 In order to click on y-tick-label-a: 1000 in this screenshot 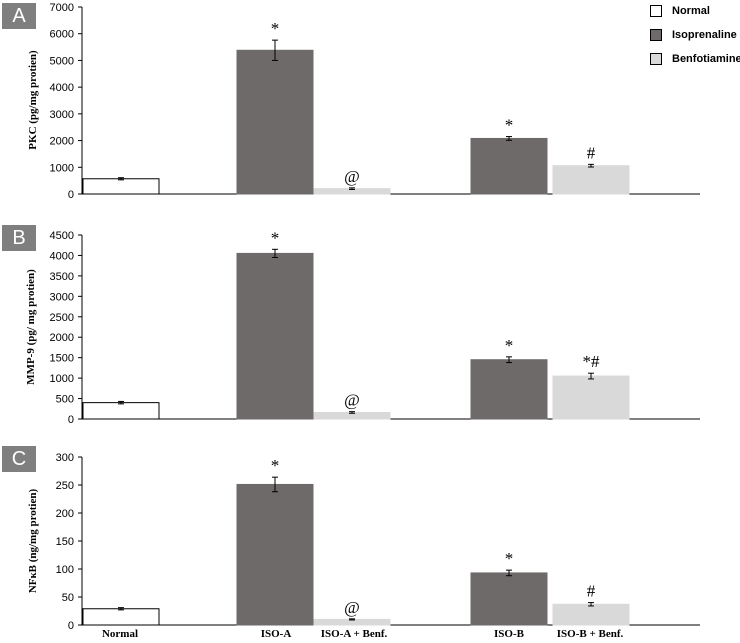, I will do `click(62, 168)`.